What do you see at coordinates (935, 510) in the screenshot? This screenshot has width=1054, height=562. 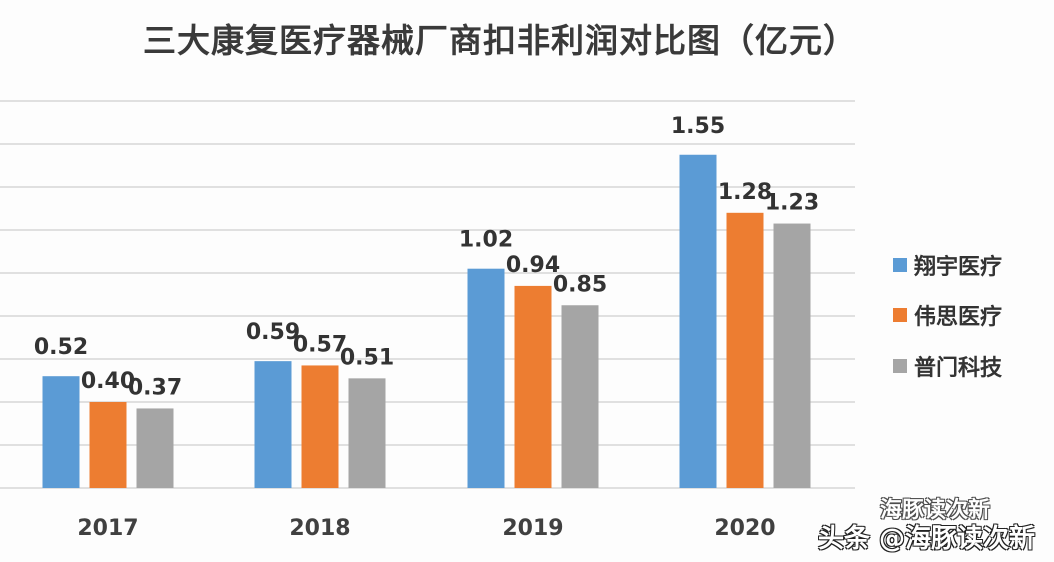 I see `watermark-wechat: 海豚读次新` at bounding box center [935, 510].